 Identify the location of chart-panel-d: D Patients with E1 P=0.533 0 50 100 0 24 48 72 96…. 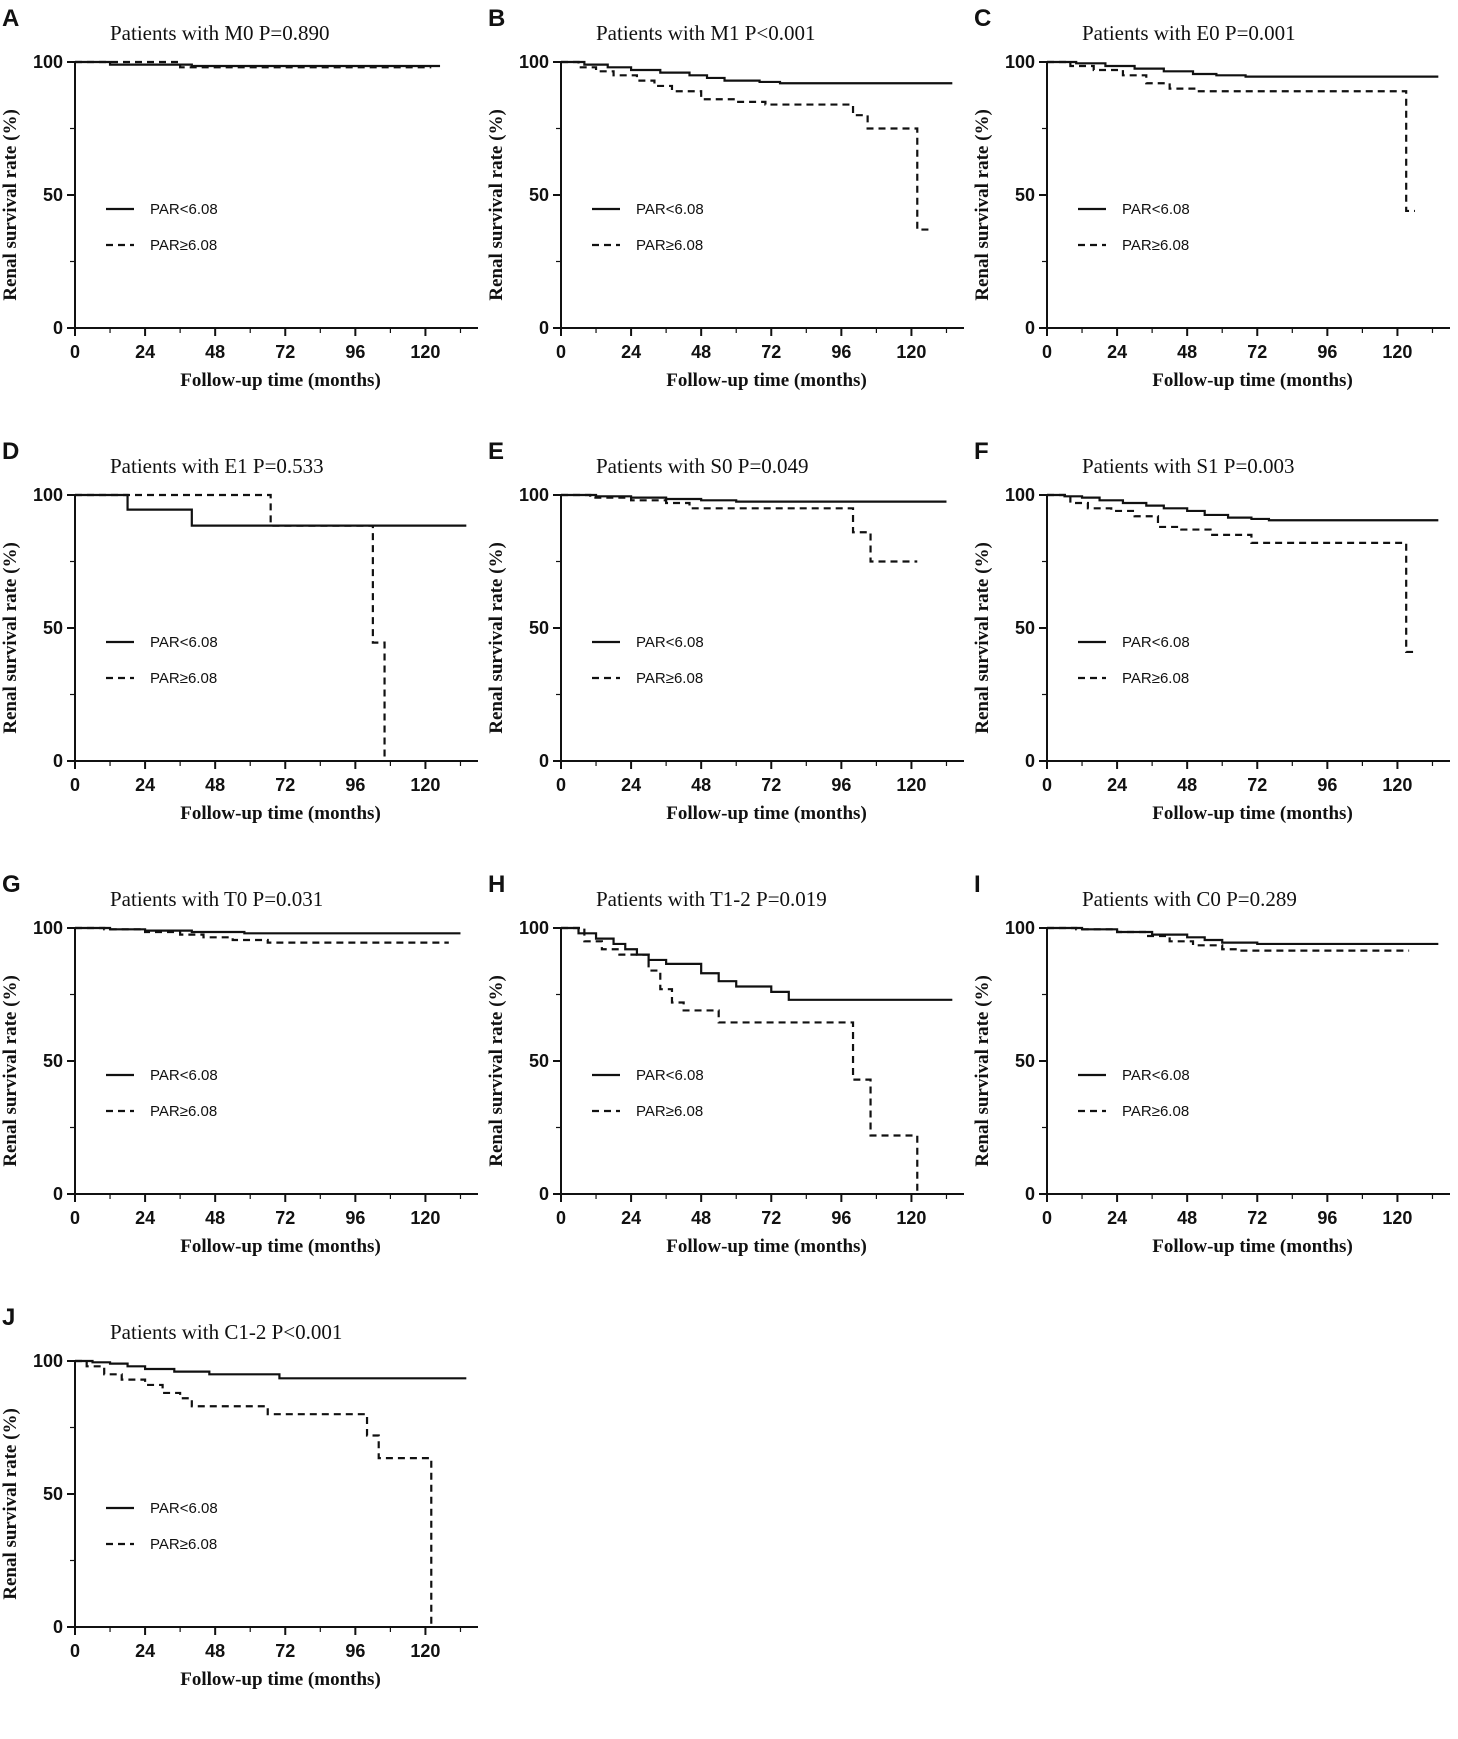
(243, 653).